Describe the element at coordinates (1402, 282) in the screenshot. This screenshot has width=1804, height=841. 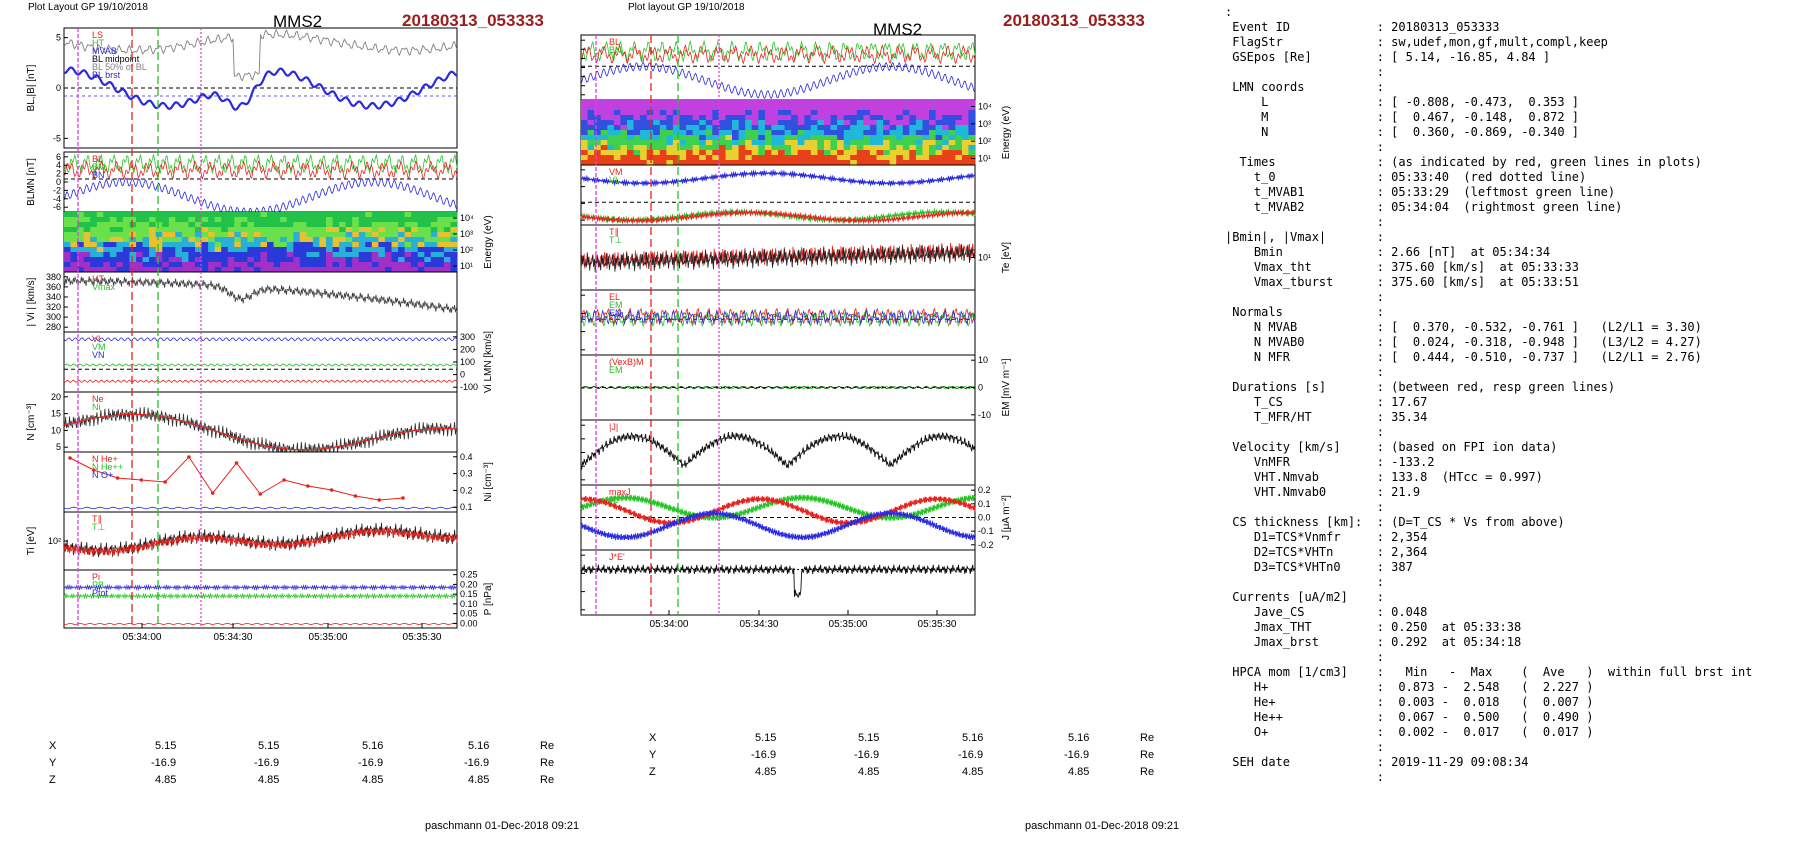
I see `summary-line: Vmax_tburst : 375.60 [km/s] at 05:33:51` at that location.